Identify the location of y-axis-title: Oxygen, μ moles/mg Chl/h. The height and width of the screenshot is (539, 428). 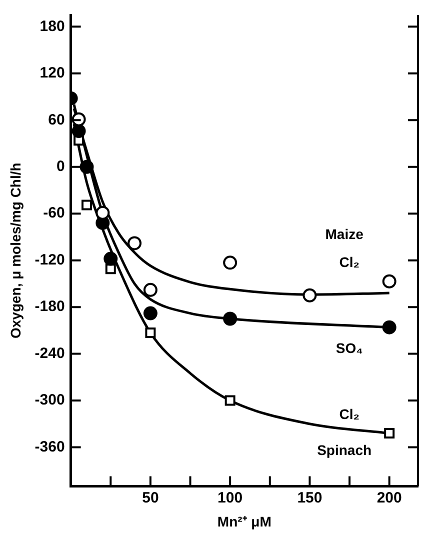
(15, 250).